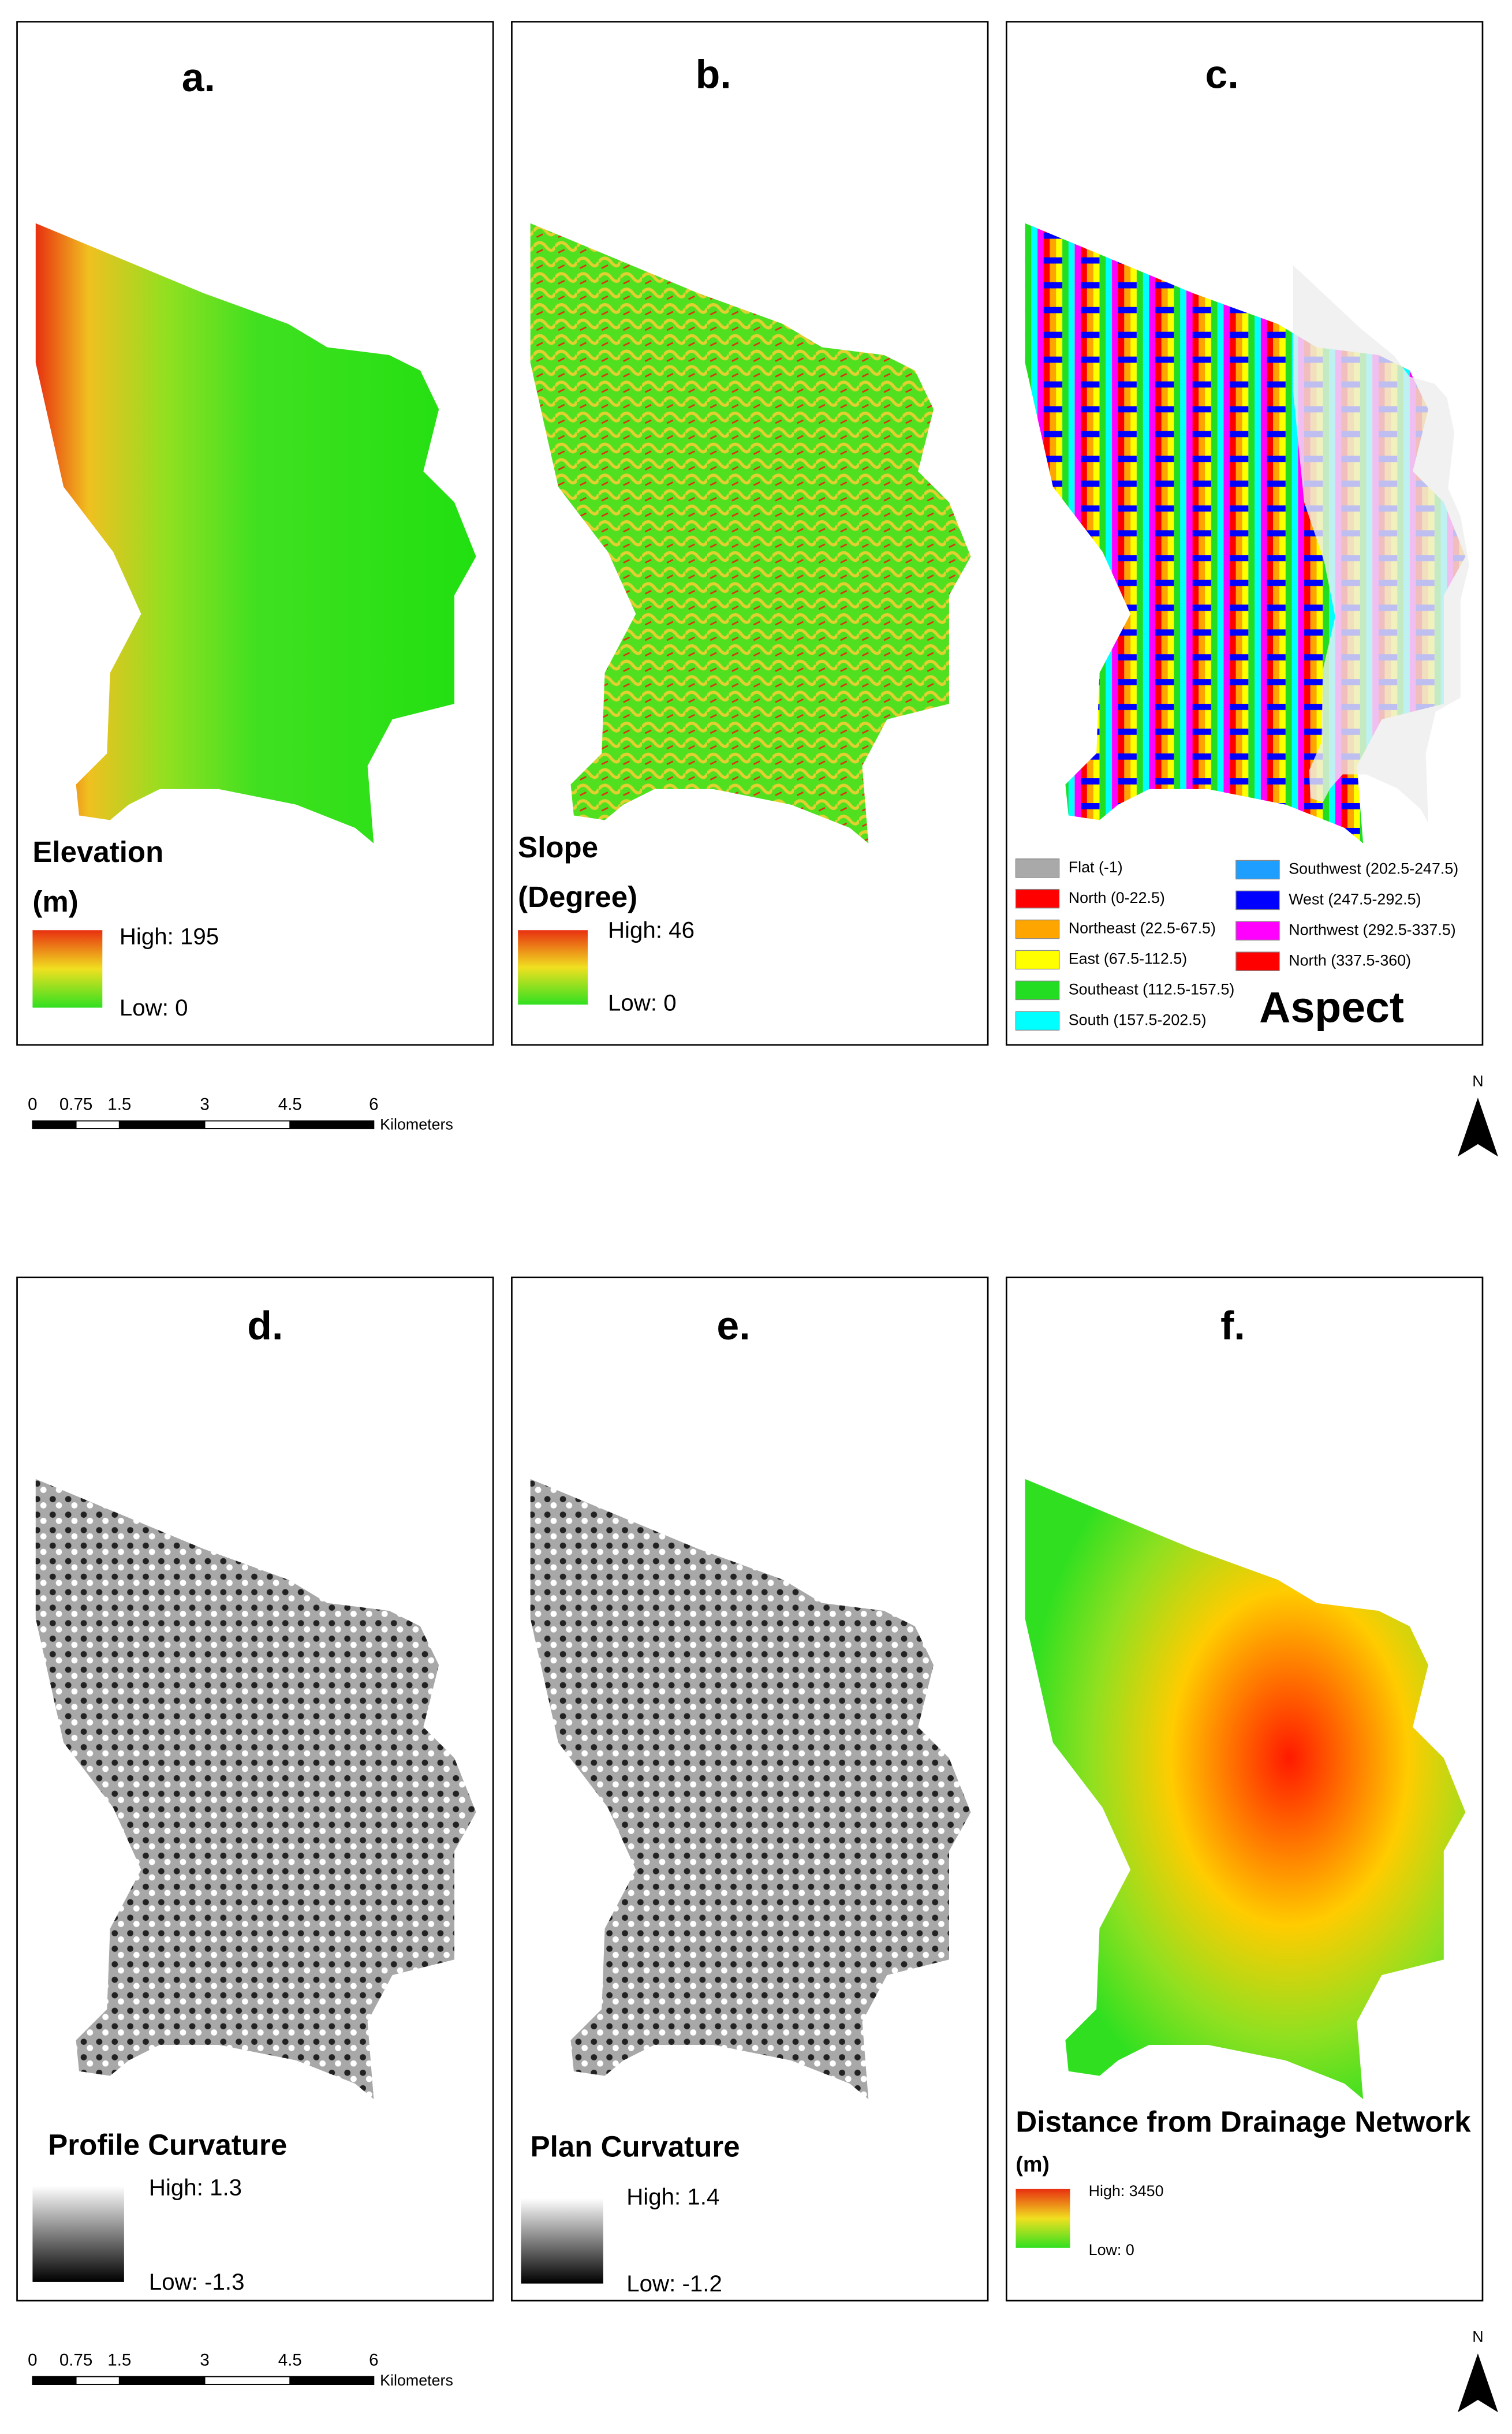  What do you see at coordinates (265, 1325) in the screenshot?
I see `panel-label: d.` at bounding box center [265, 1325].